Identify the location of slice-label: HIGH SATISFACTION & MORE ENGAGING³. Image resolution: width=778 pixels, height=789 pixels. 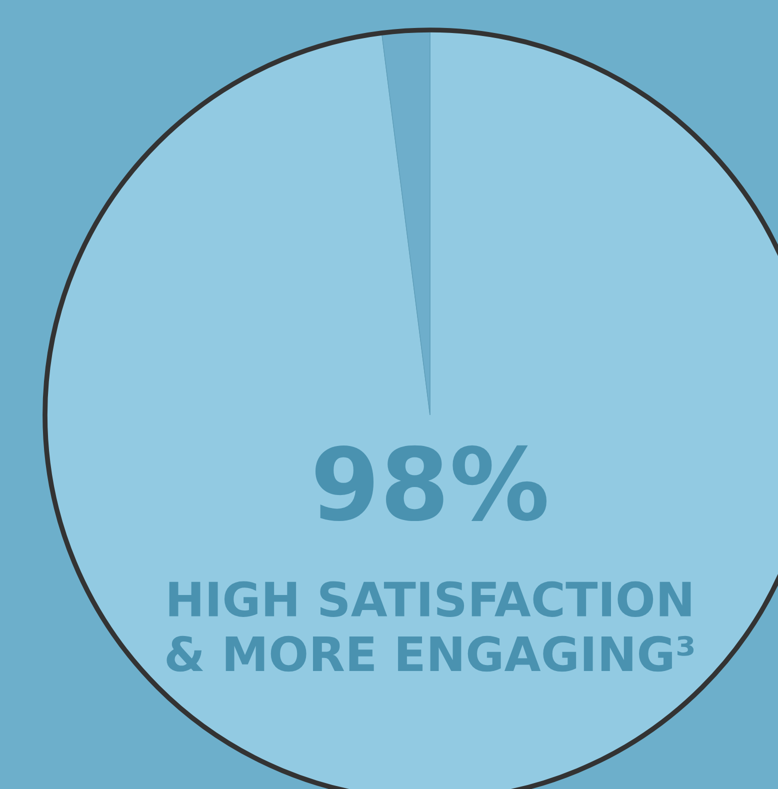
(430, 626).